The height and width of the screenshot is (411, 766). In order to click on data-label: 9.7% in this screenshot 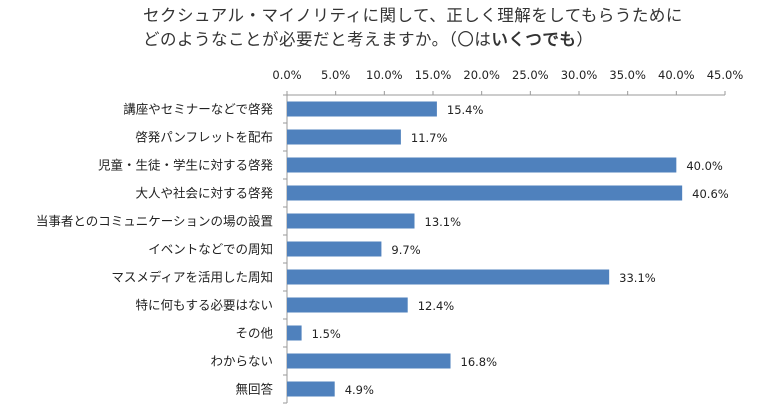, I will do `click(405, 250)`.